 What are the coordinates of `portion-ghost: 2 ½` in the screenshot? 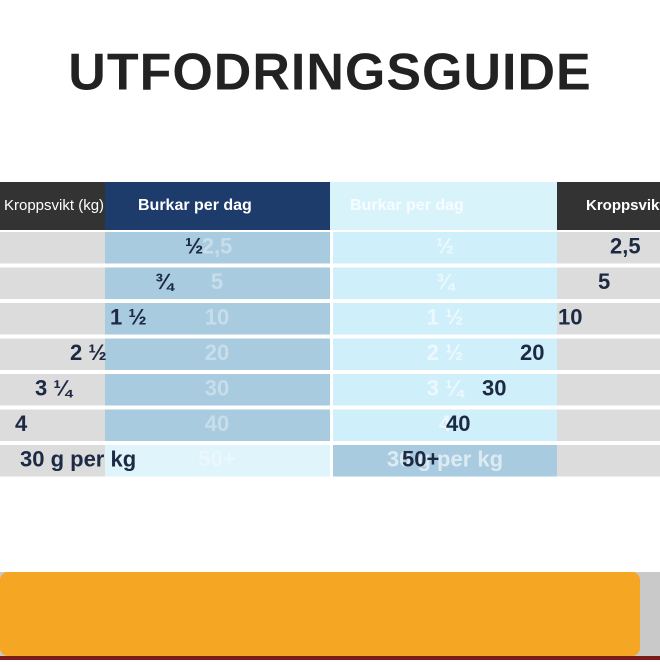 It's located at (445, 352).